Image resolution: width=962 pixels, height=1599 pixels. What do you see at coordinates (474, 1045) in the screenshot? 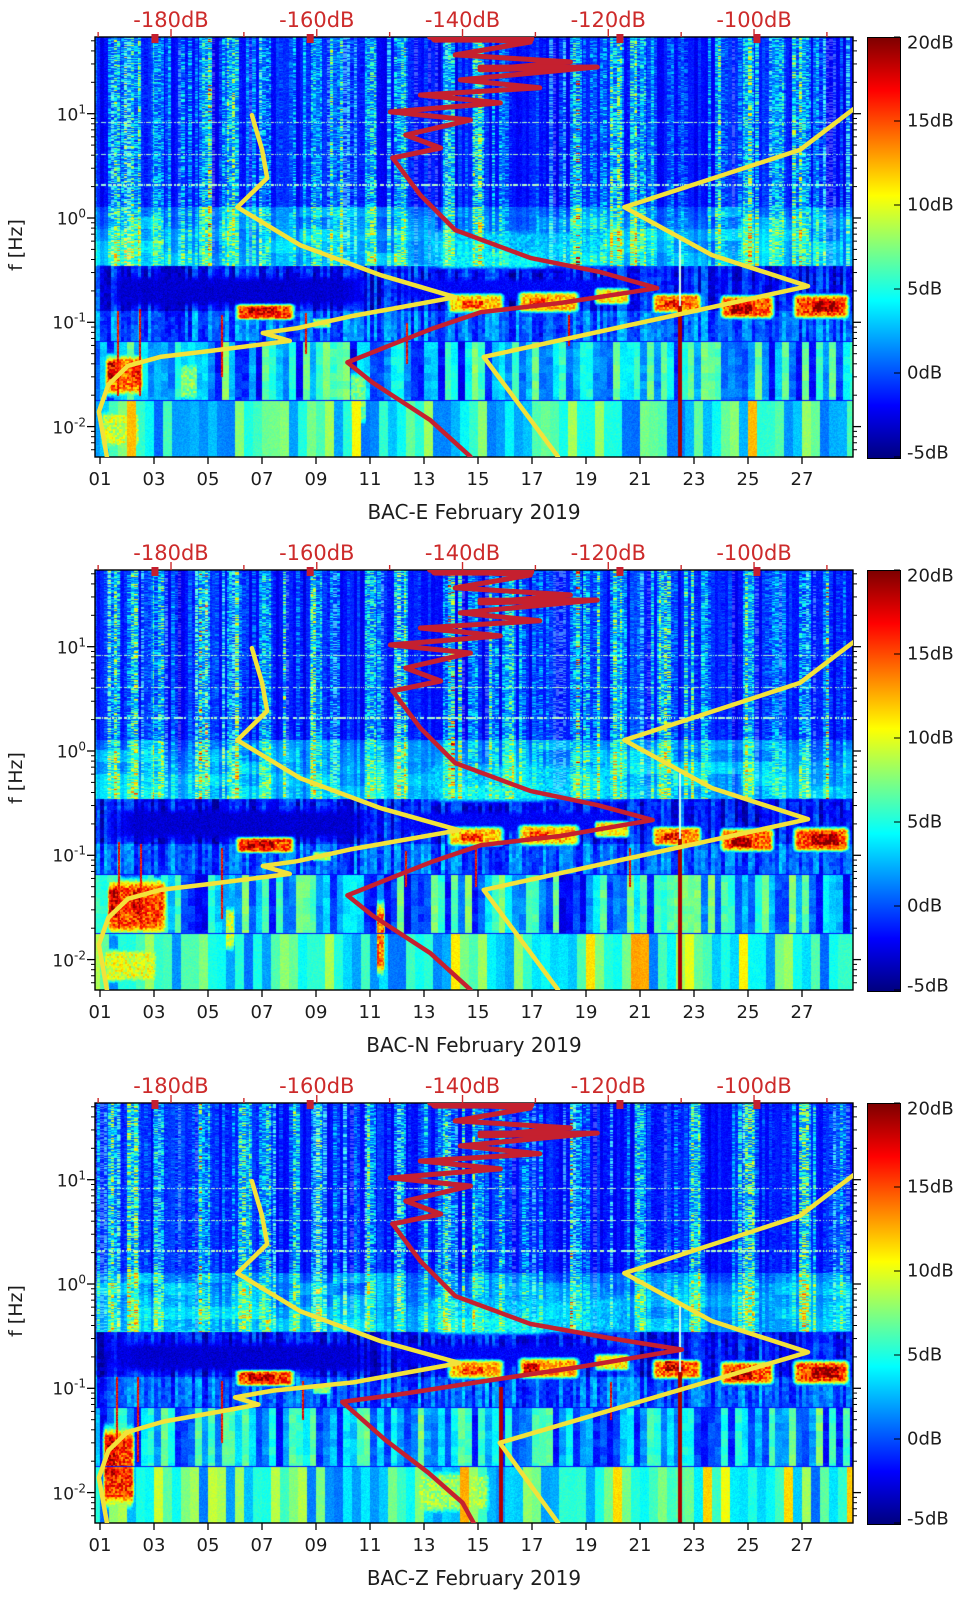
I see `panel-title: BAC-N February 2019` at bounding box center [474, 1045].